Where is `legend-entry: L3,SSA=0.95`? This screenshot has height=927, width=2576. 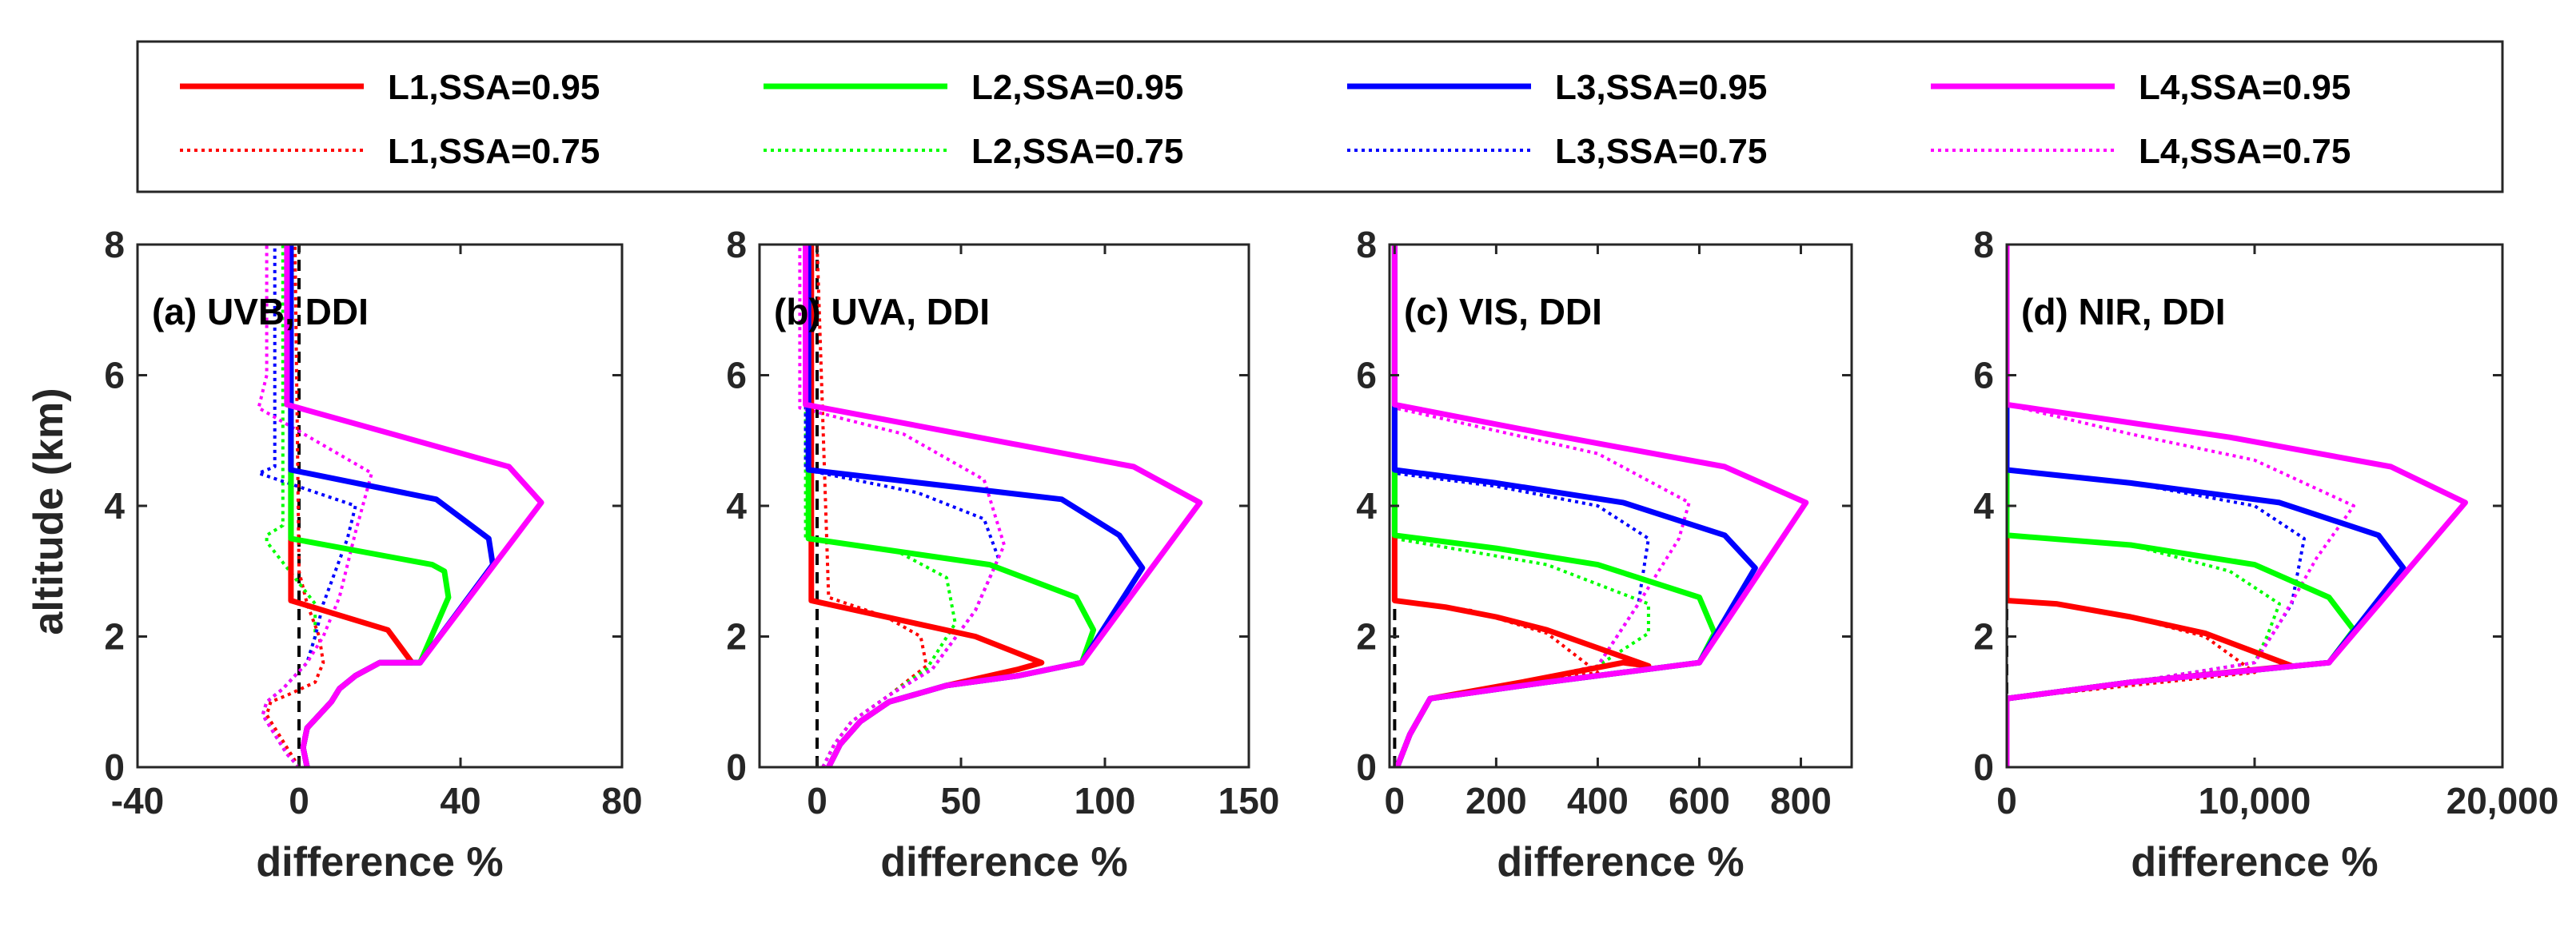
legend-entry: L3,SSA=0.95 is located at coordinates (1557, 87).